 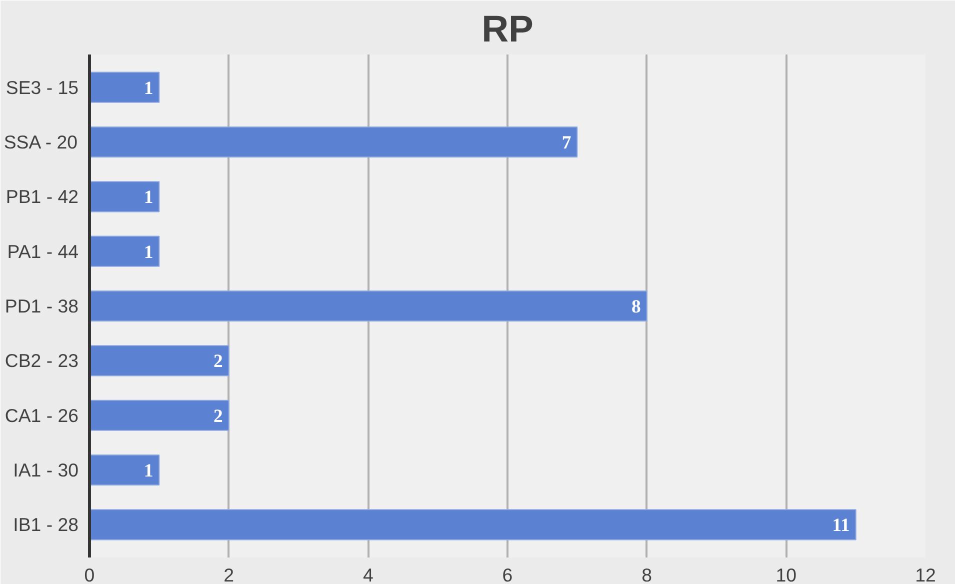 I want to click on y-tick-label: IA1 - 30, so click(x=46, y=470).